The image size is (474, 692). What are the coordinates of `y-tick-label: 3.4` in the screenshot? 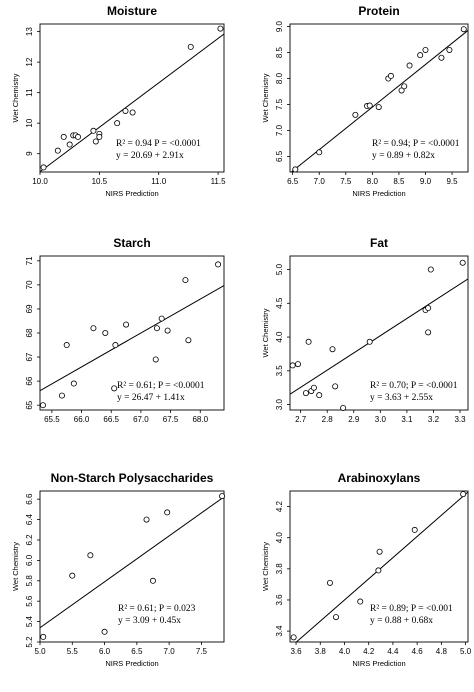 It's located at (279, 631).